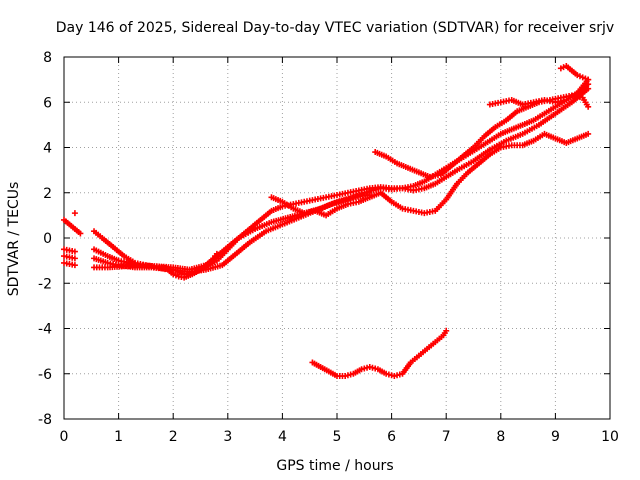 This screenshot has width=640, height=480. What do you see at coordinates (69, 257) in the screenshot?
I see `series-track-c` at bounding box center [69, 257].